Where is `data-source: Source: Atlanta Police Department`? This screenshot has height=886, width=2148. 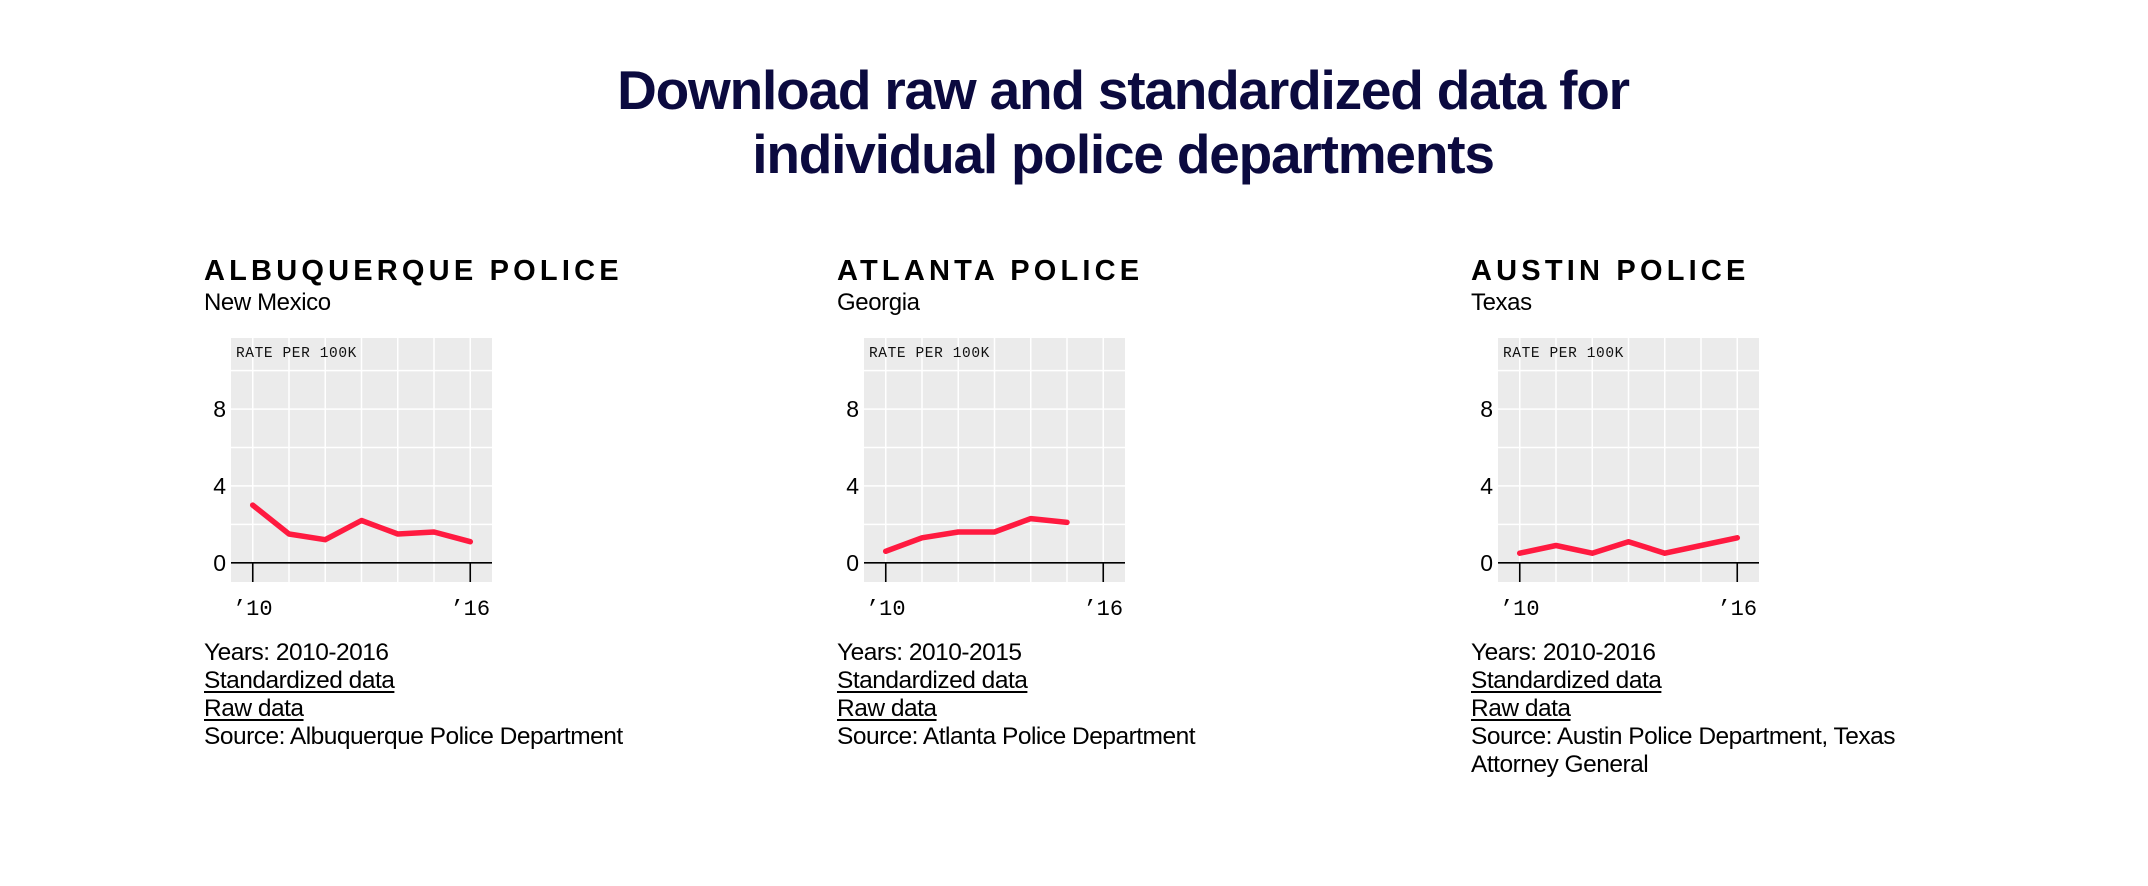
data-source: Source: Atlanta Police Department is located at coordinates (1016, 736).